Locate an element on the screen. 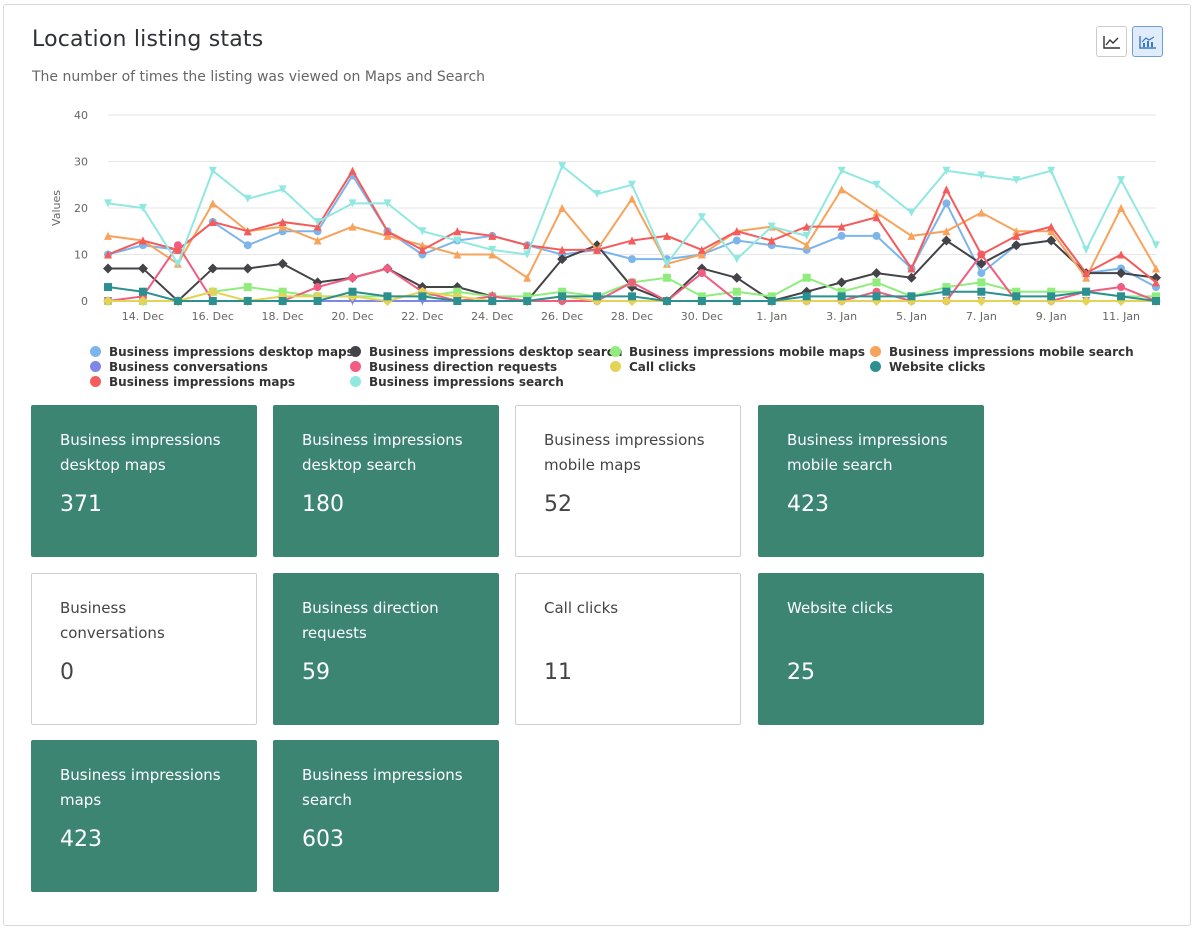  stat-tile: Website clicks 25 is located at coordinates (871, 649).